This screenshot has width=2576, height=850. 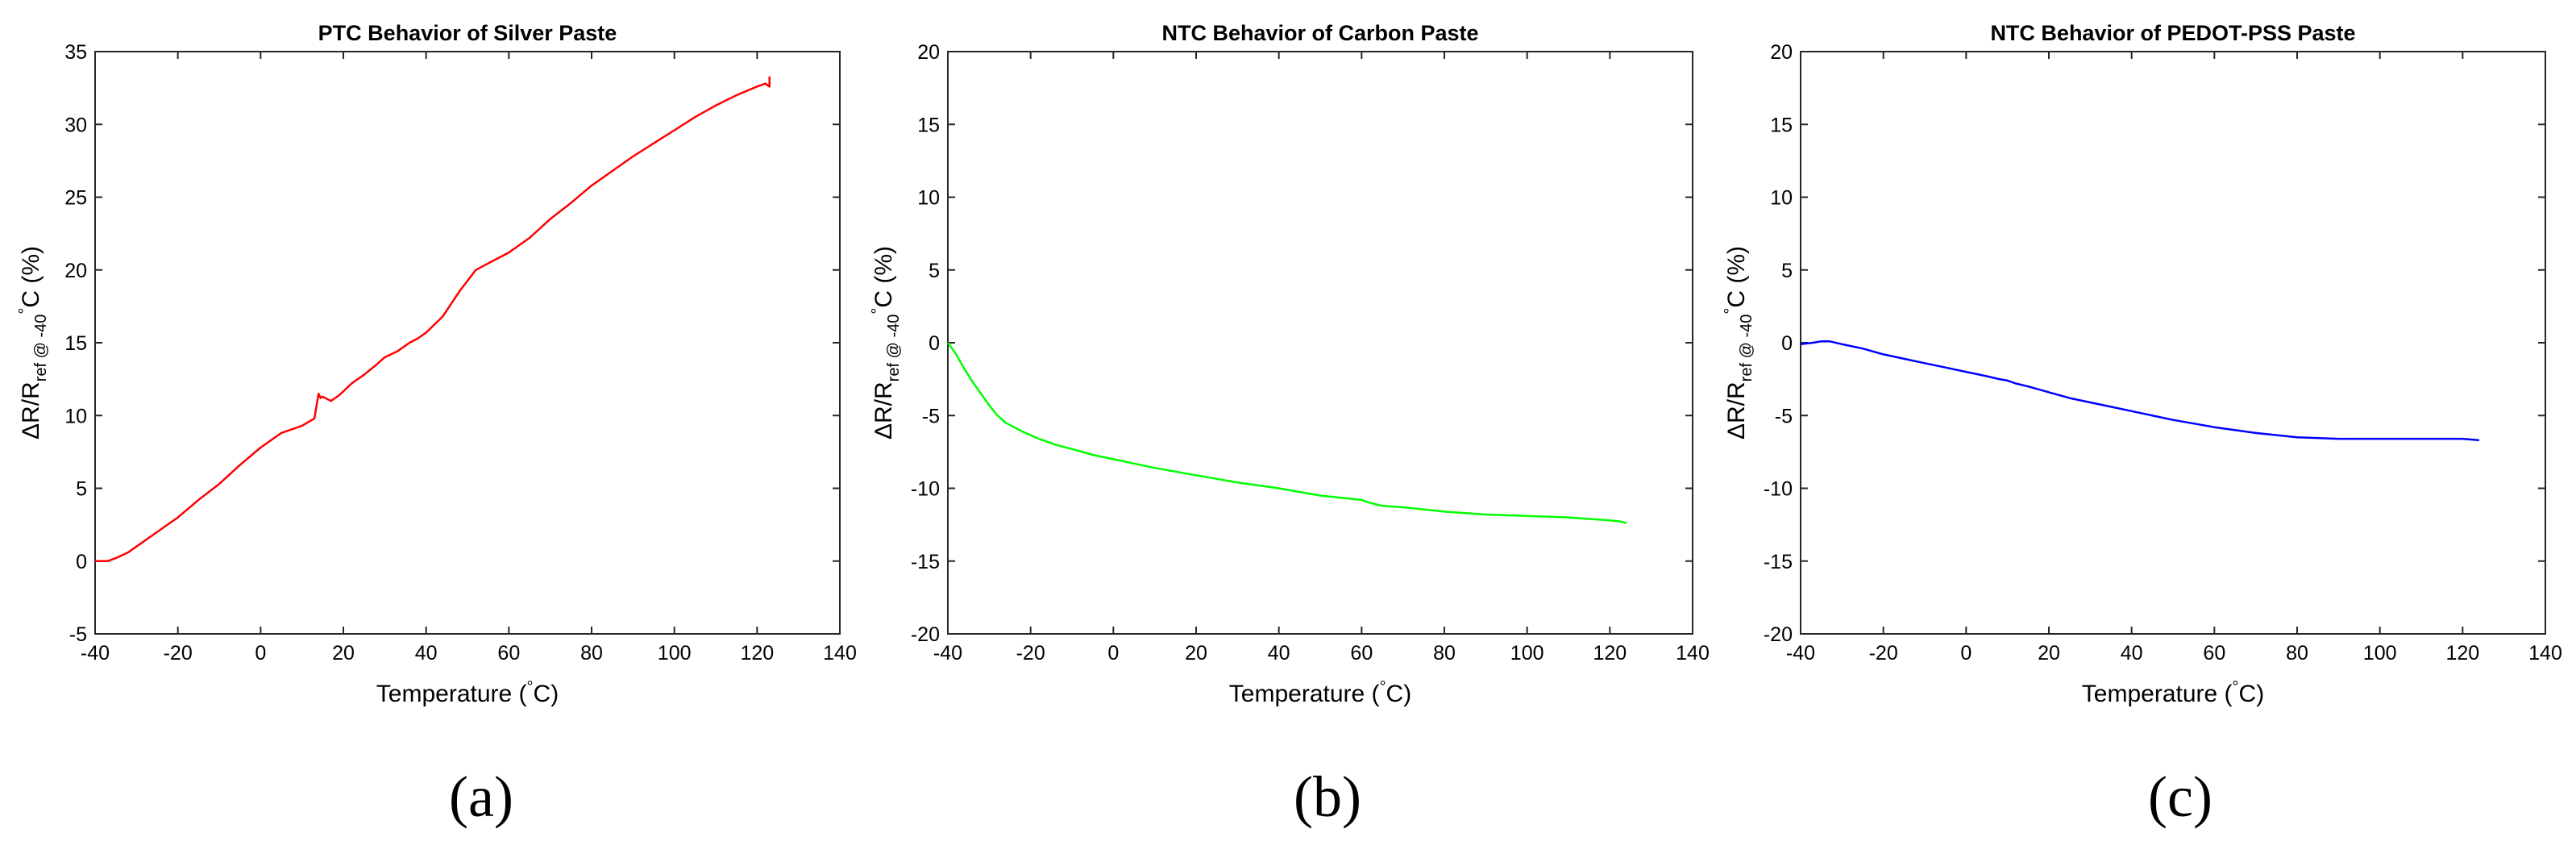 What do you see at coordinates (75, 198) in the screenshot?
I see `y-tick-label: 25` at bounding box center [75, 198].